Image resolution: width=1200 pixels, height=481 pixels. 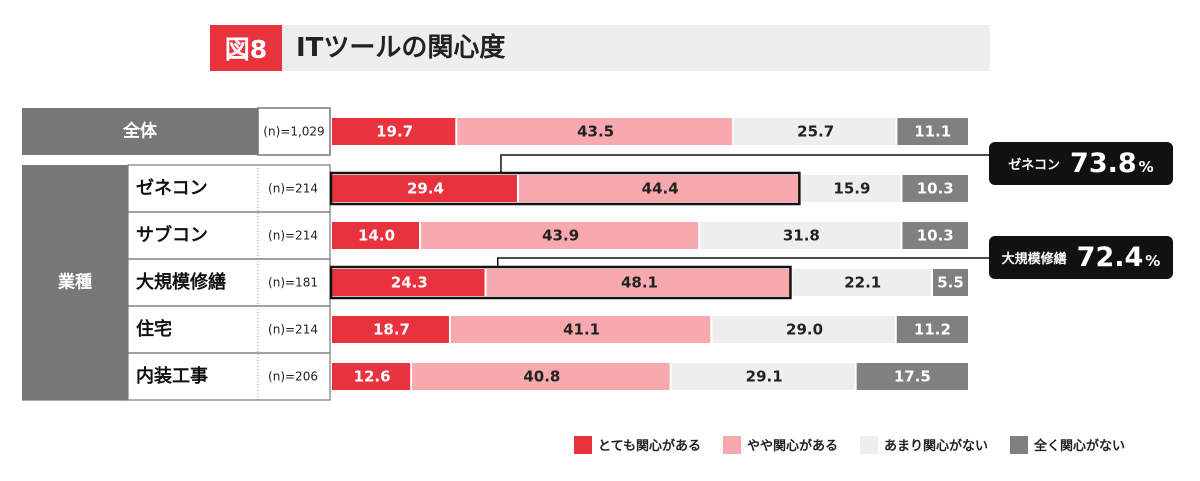 I want to click on legend: とても関心がある やや関心がある あまり関心がない 全く関心がない, so click(x=849, y=444).